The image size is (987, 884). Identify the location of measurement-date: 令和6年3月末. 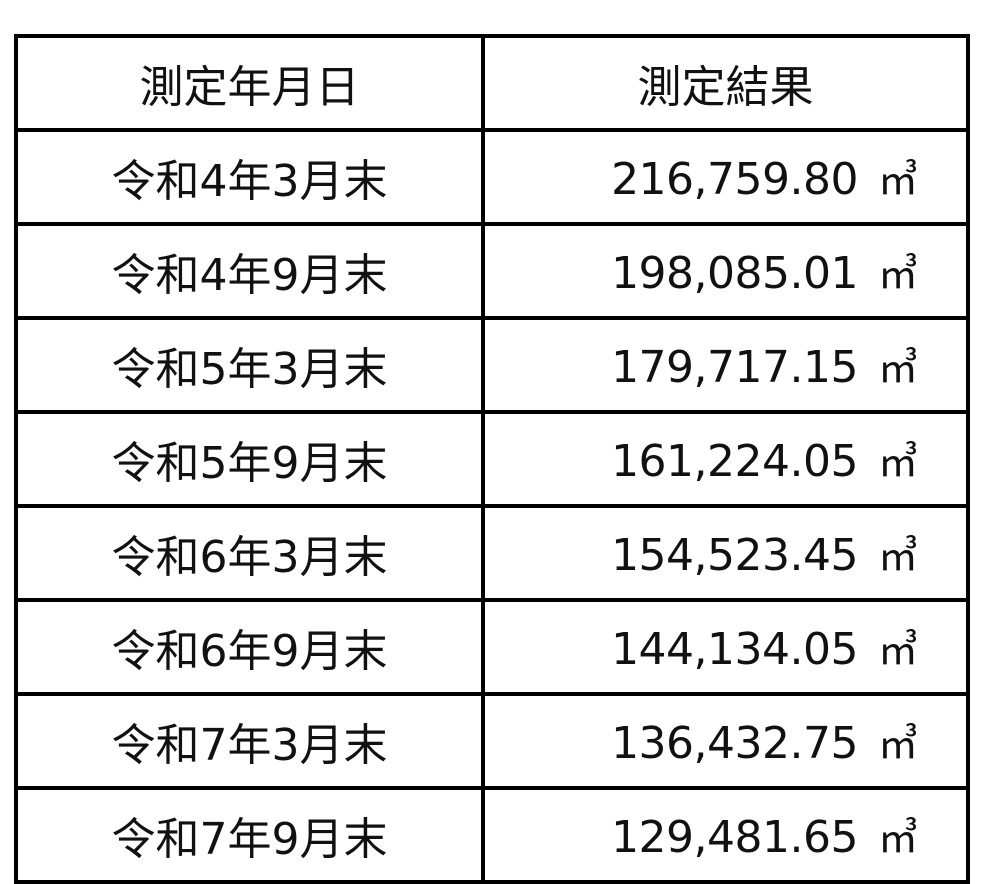
(249, 553).